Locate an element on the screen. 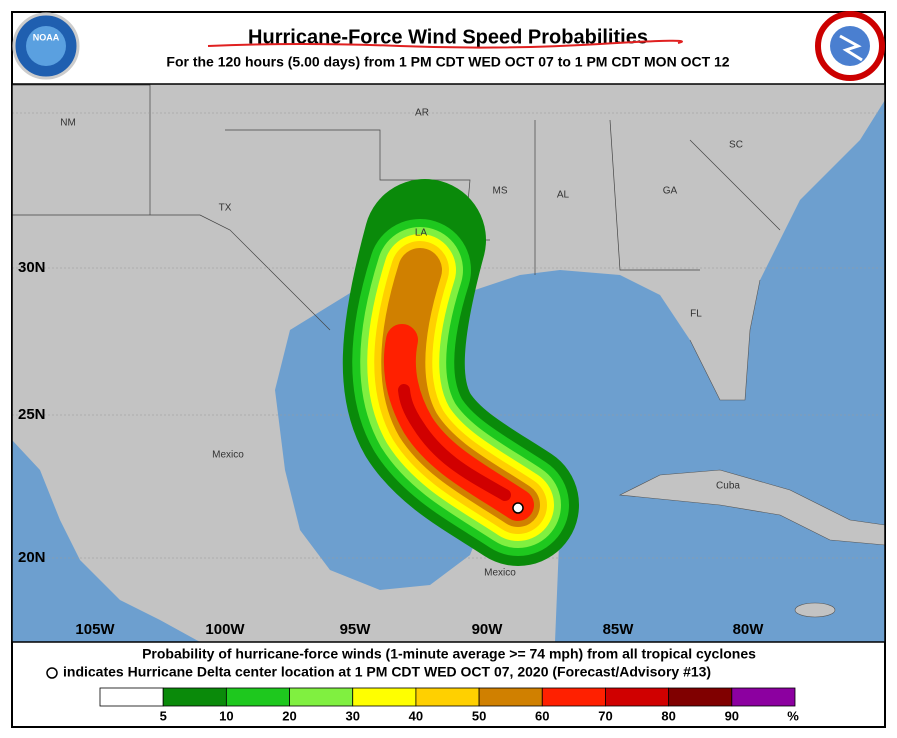 This screenshot has width=897, height=738. legend-tick-label: 20 is located at coordinates (289, 715).